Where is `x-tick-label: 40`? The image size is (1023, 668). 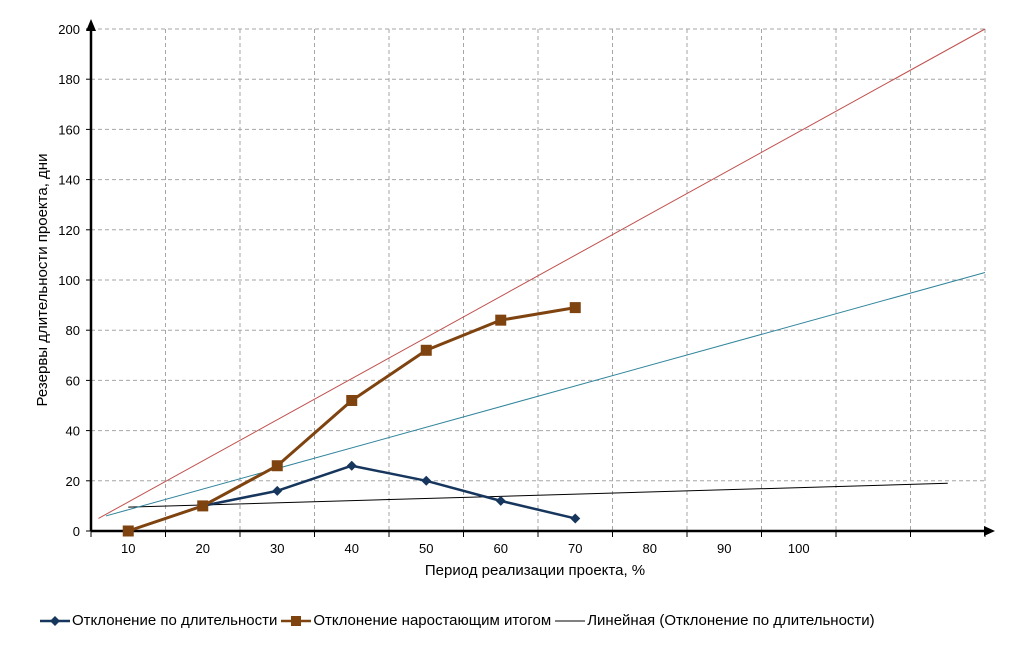
x-tick-label: 40 is located at coordinates (352, 548).